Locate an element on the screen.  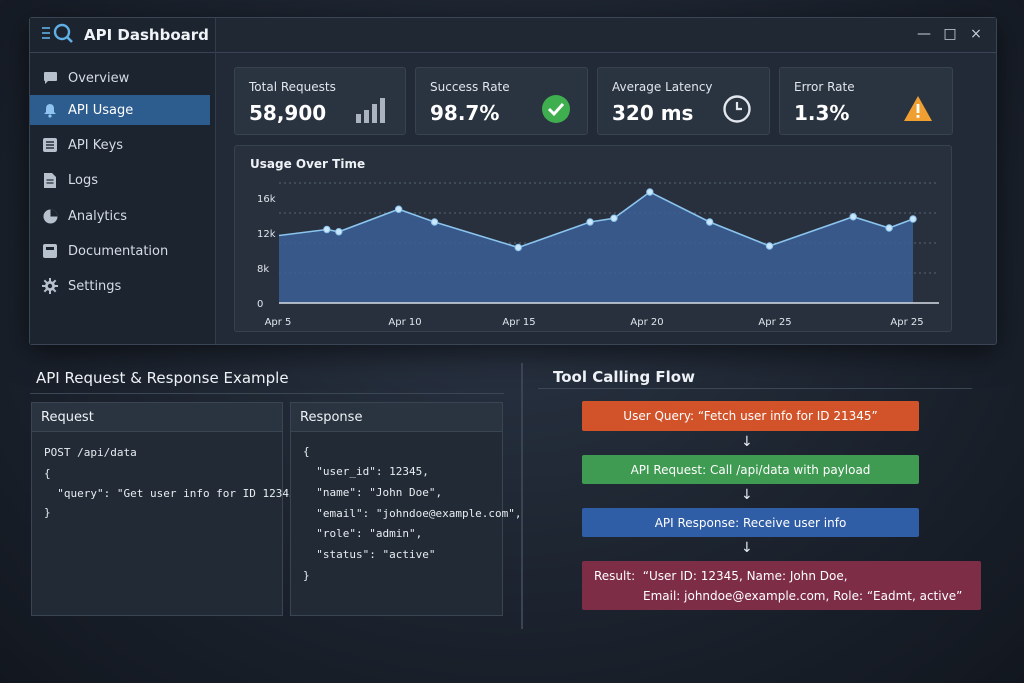
sidebar-item-api-usage: API Usage is located at coordinates (120, 110).